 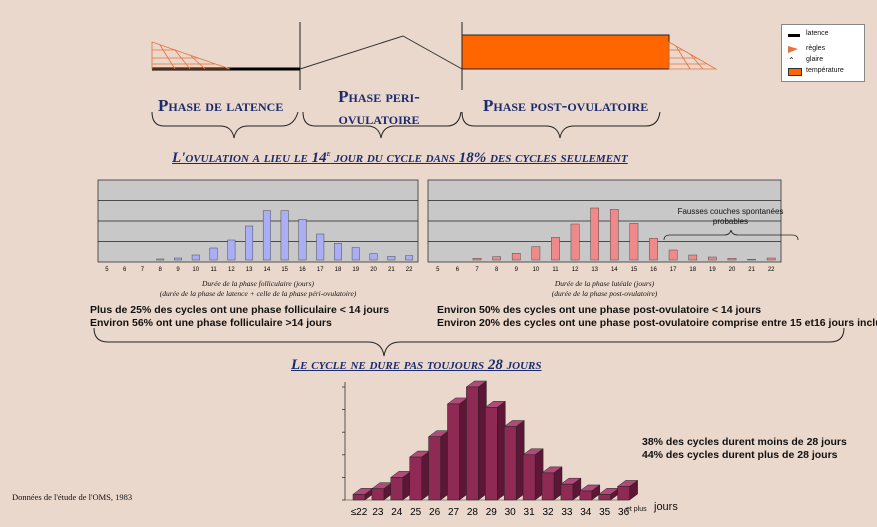 I want to click on legend-label: température, so click(x=825, y=70).